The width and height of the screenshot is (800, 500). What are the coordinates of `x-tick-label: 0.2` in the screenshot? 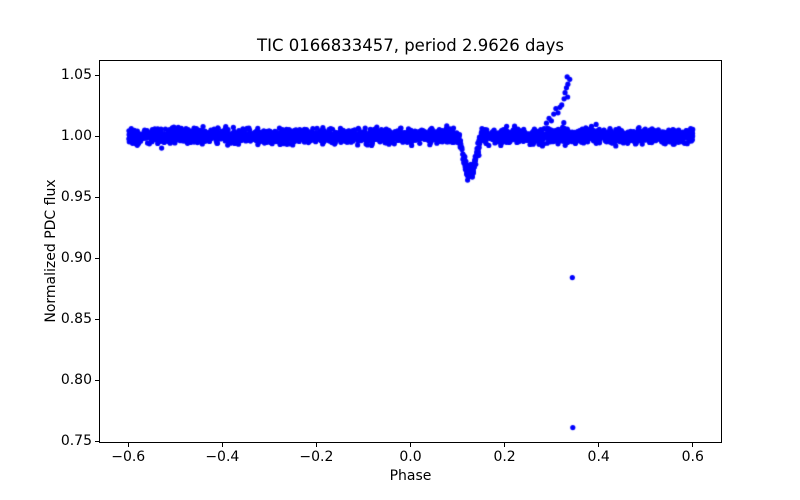 It's located at (504, 457).